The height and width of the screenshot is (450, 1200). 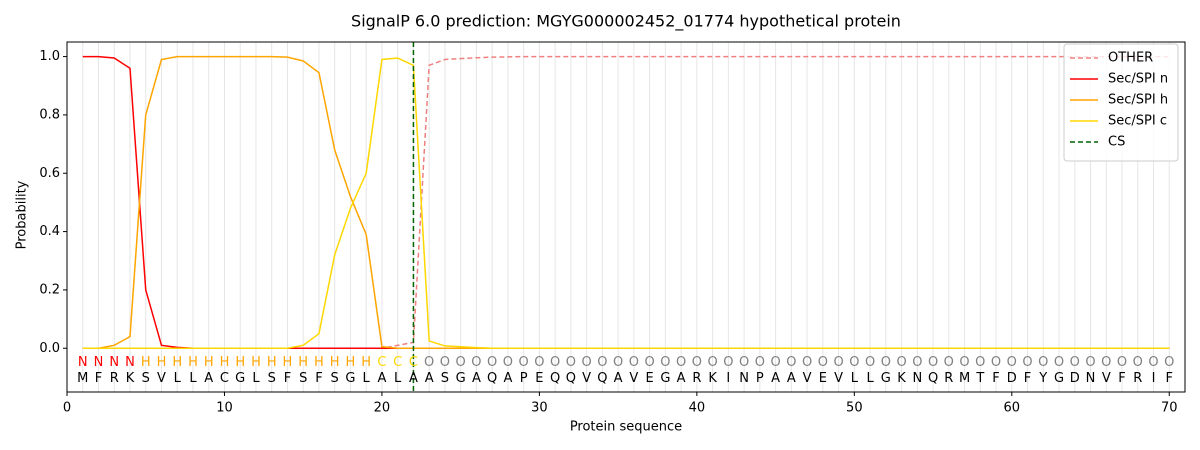 What do you see at coordinates (854, 408) in the screenshot?
I see `x-tick-label: 50` at bounding box center [854, 408].